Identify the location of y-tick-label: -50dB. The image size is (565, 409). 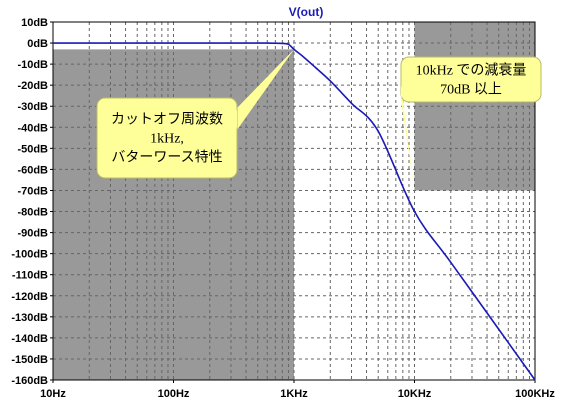
(32, 149).